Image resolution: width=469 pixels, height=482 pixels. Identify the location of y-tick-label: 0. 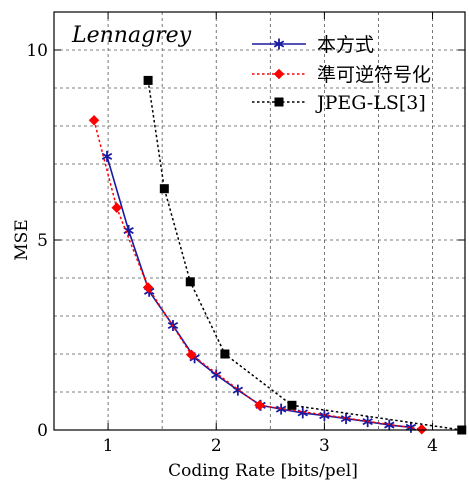
(42, 431).